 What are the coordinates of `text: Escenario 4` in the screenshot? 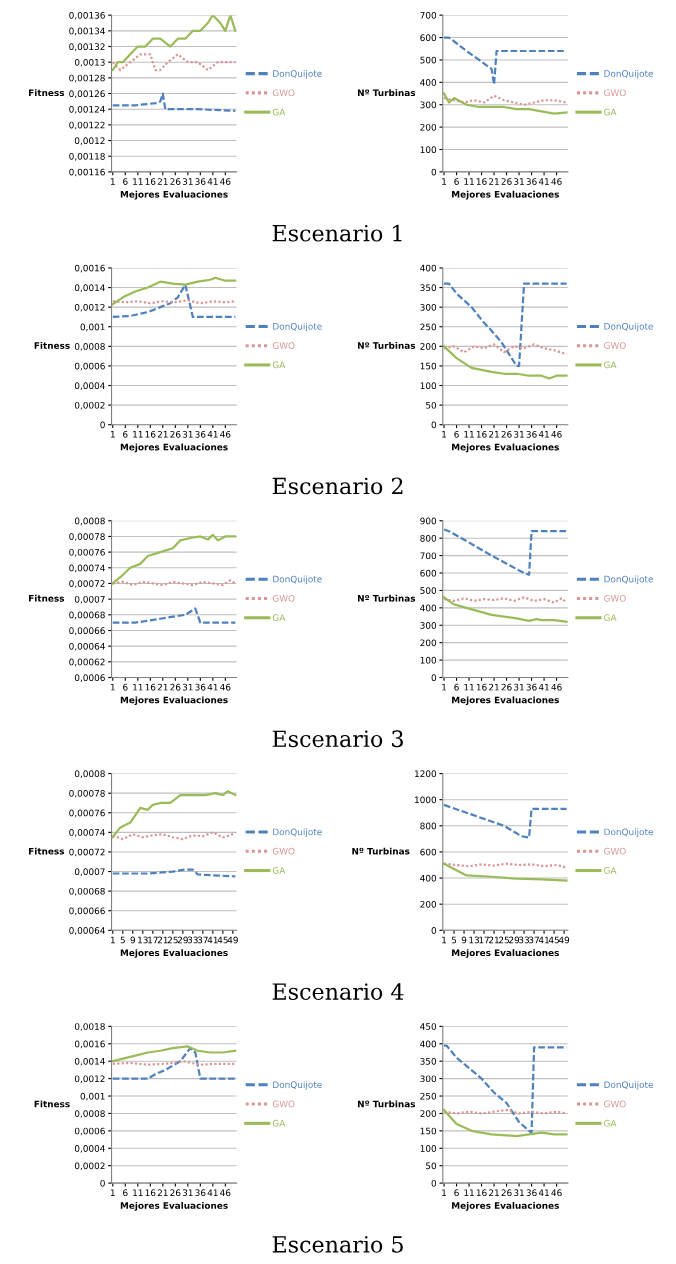 It's located at (338, 991).